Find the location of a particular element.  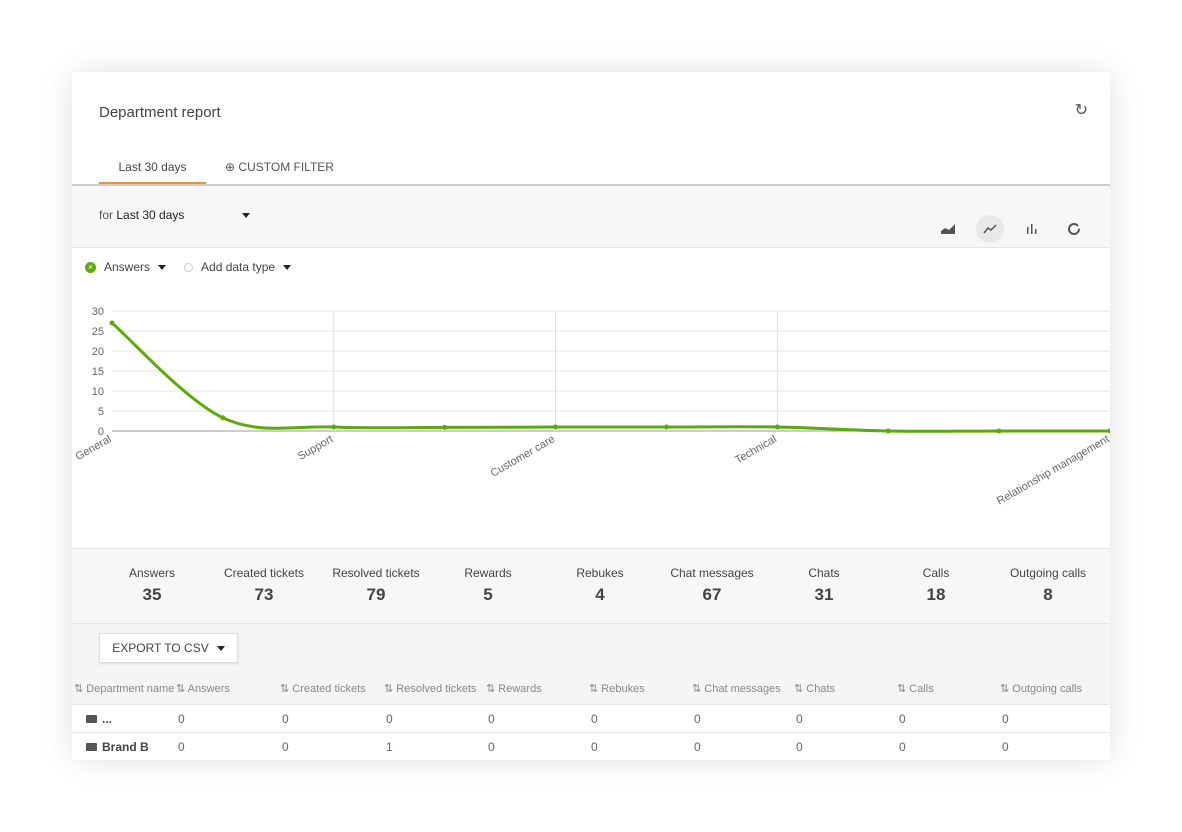

column-label: Chats is located at coordinates (821, 689).